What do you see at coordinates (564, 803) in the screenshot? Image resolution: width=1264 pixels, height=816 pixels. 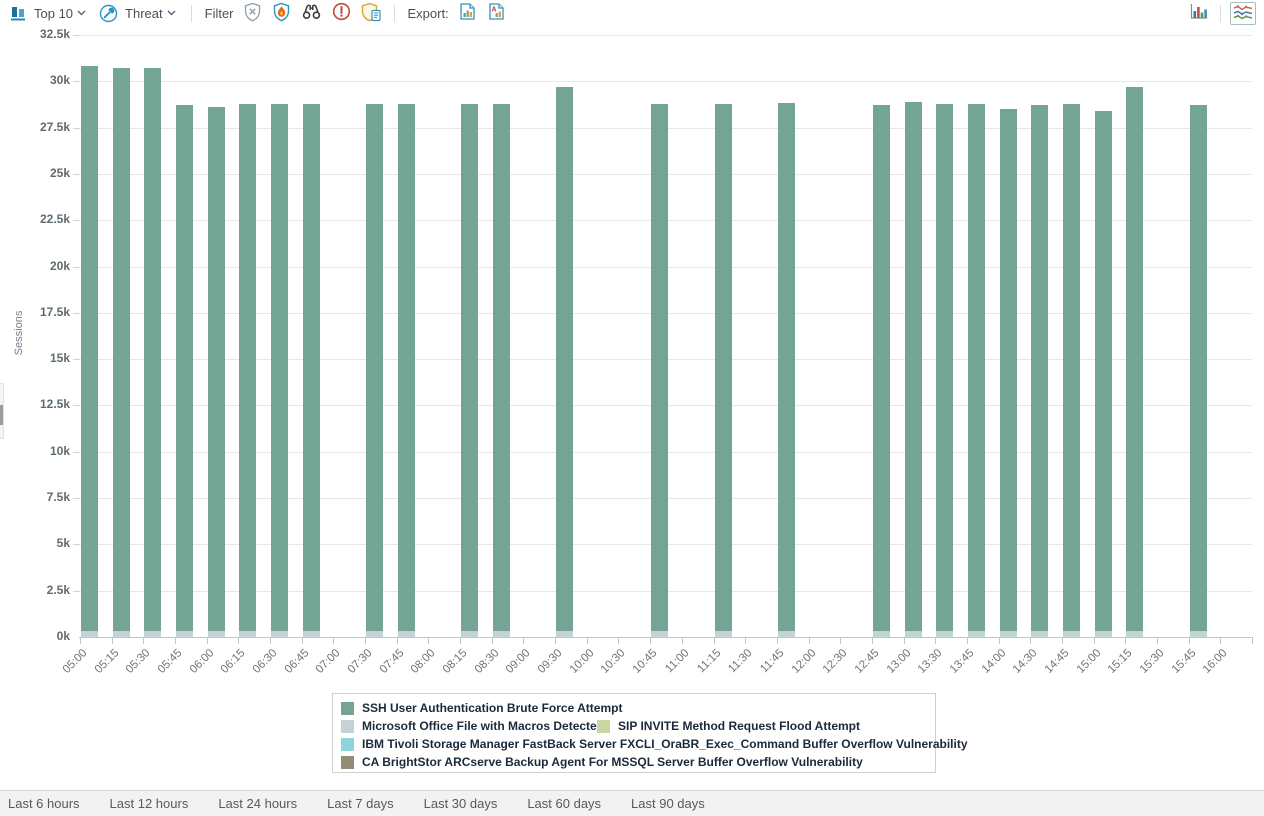 I see `time-range-link: Last 60 days` at bounding box center [564, 803].